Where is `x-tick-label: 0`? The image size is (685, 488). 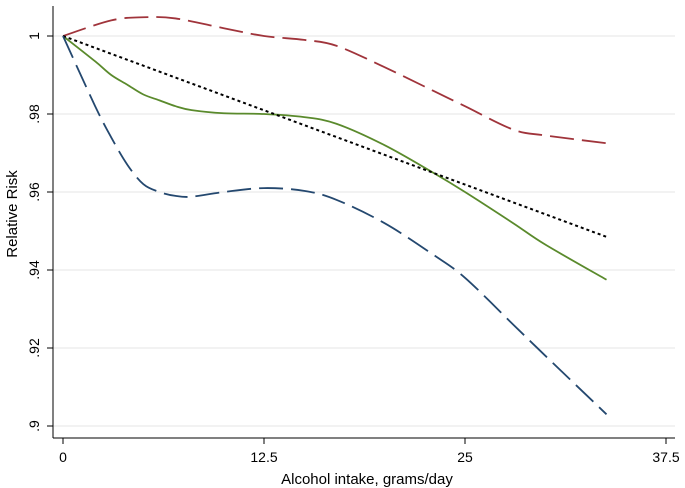
x-tick-label: 0 is located at coordinates (63, 457).